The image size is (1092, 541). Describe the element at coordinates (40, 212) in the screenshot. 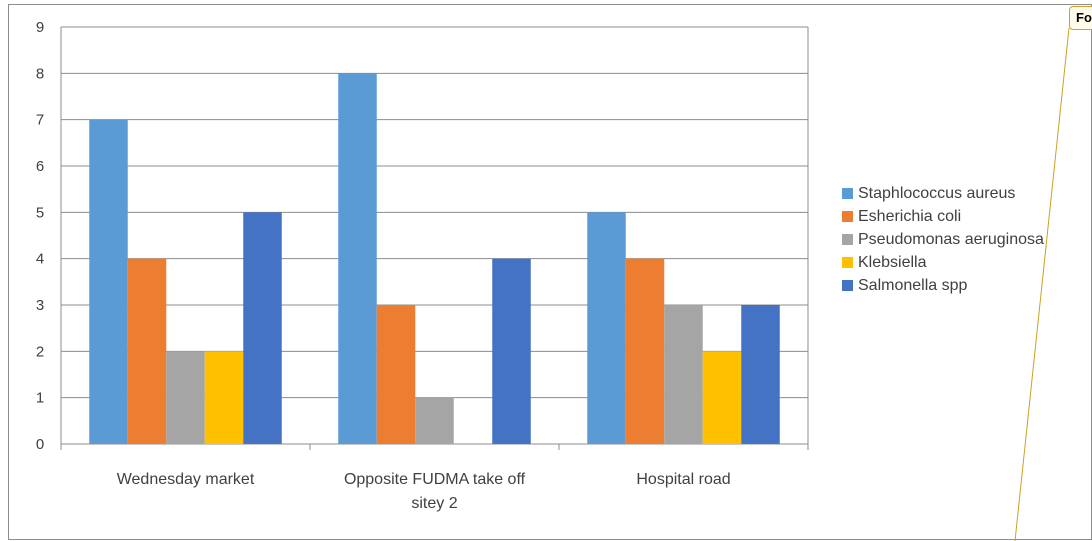

I see `y-tick-label: 5` at that location.